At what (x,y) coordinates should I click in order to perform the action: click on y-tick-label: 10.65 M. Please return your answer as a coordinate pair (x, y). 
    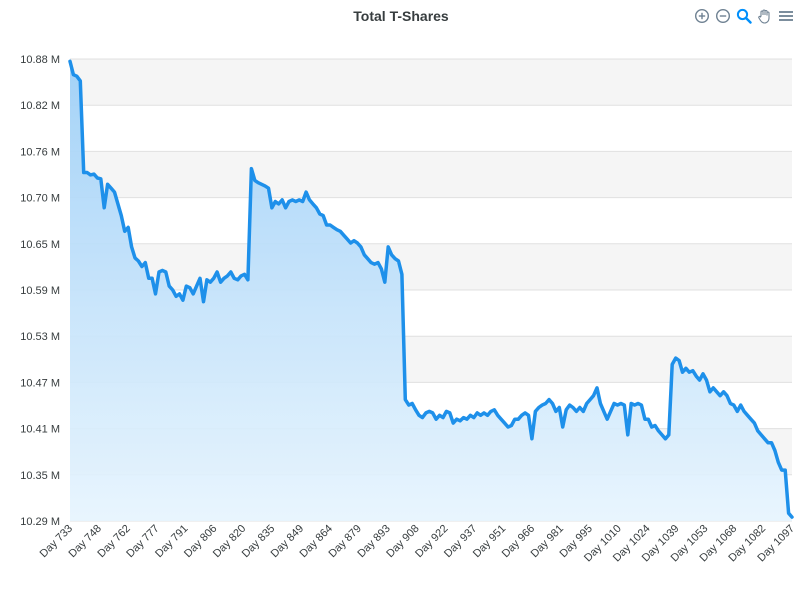
    Looking at the image, I should click on (40, 245).